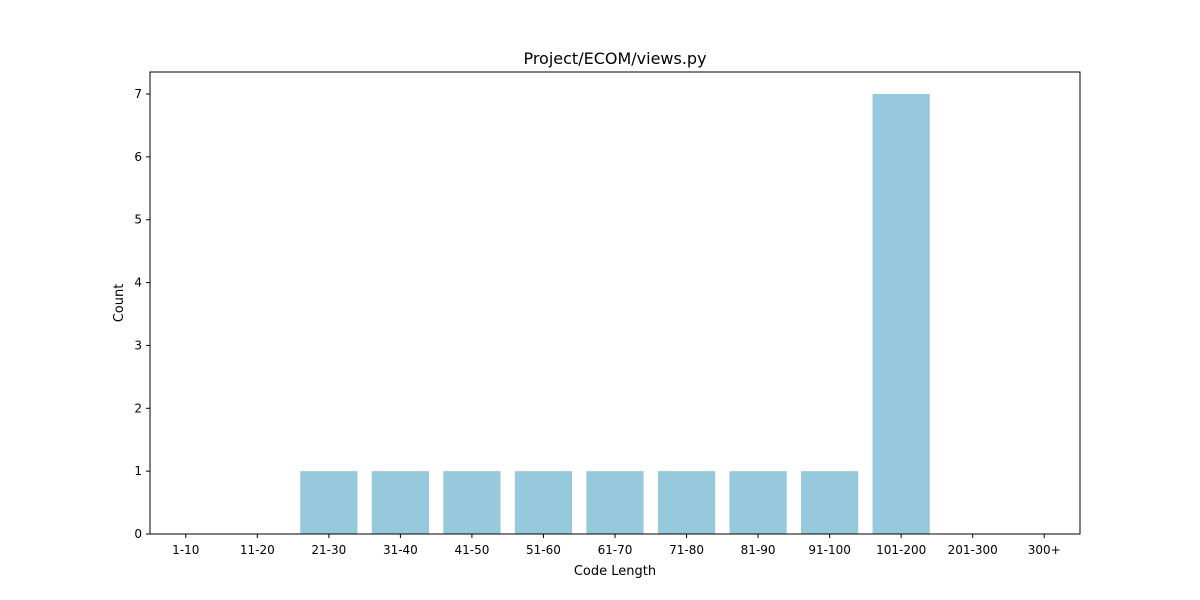 Image resolution: width=1200 pixels, height=600 pixels. What do you see at coordinates (758, 550) in the screenshot?
I see `x-tick-label: 81-90` at bounding box center [758, 550].